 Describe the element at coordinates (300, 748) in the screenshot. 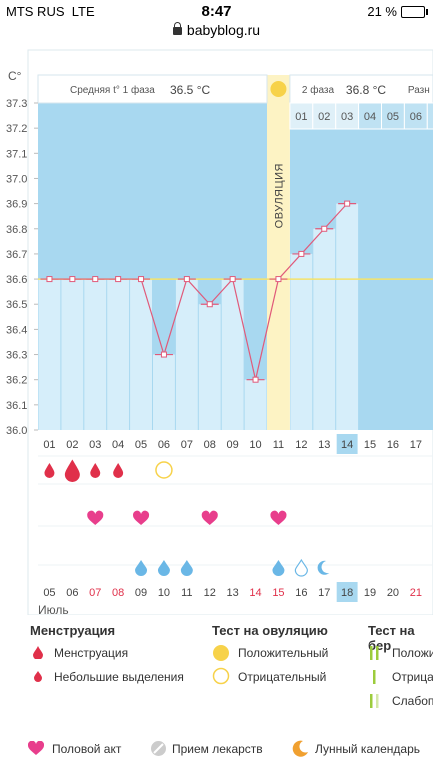

I see `moon-icon` at that location.